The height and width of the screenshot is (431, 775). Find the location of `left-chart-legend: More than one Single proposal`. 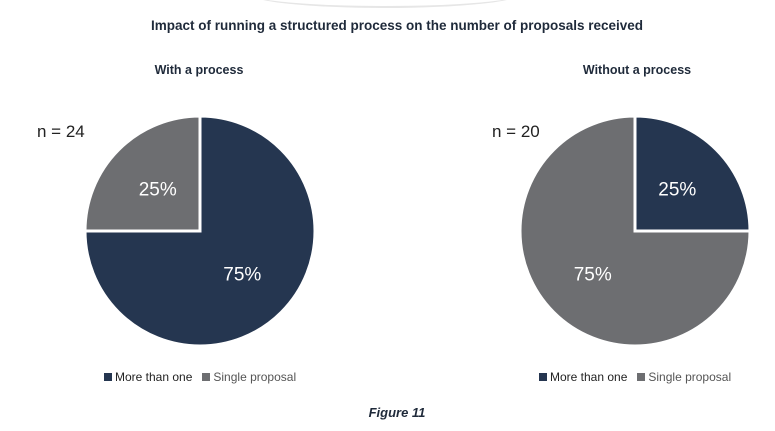

left-chart-legend: More than one Single proposal is located at coordinates (200, 377).